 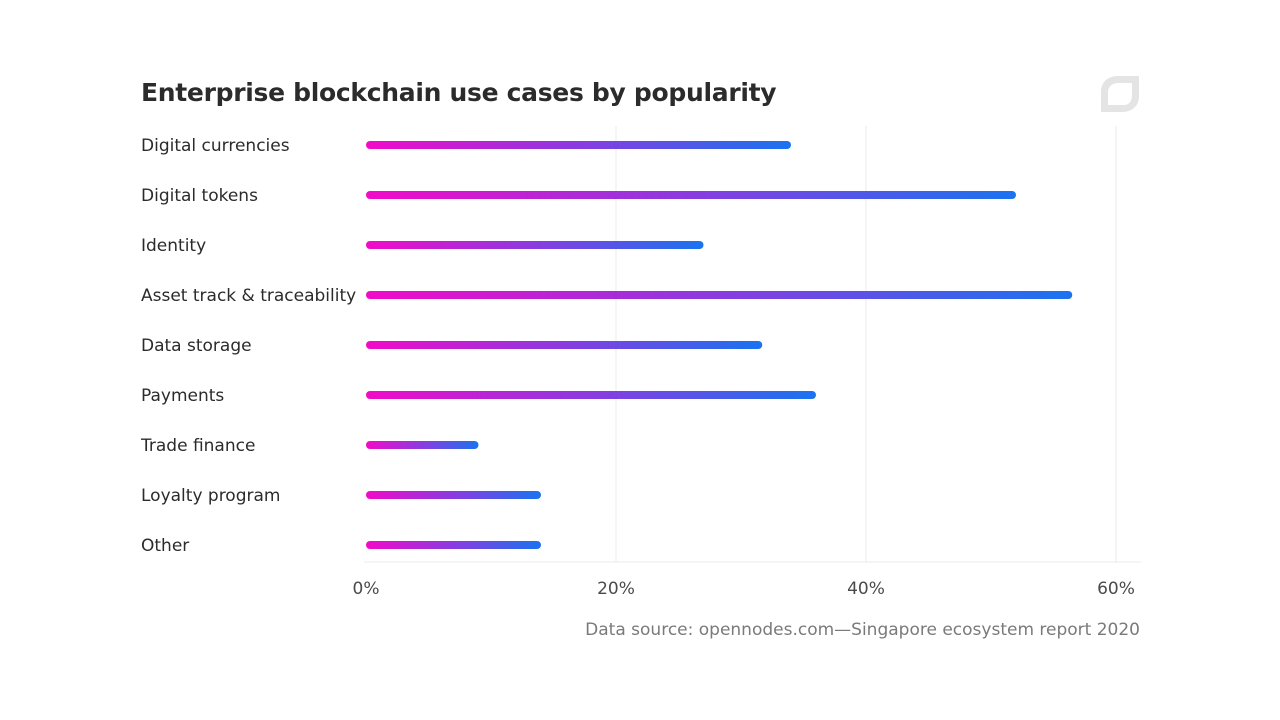 I want to click on leaf-logo-icon, so click(x=1120, y=94).